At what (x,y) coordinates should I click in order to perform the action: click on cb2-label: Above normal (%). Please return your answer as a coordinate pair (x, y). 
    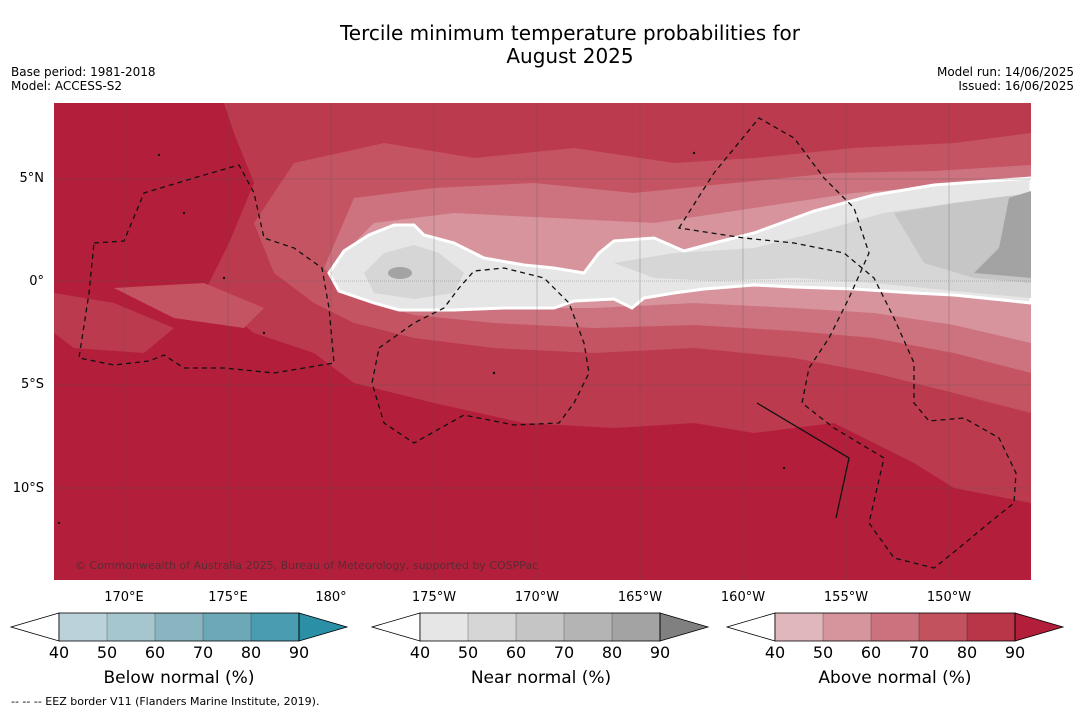
    Looking at the image, I should click on (895, 678).